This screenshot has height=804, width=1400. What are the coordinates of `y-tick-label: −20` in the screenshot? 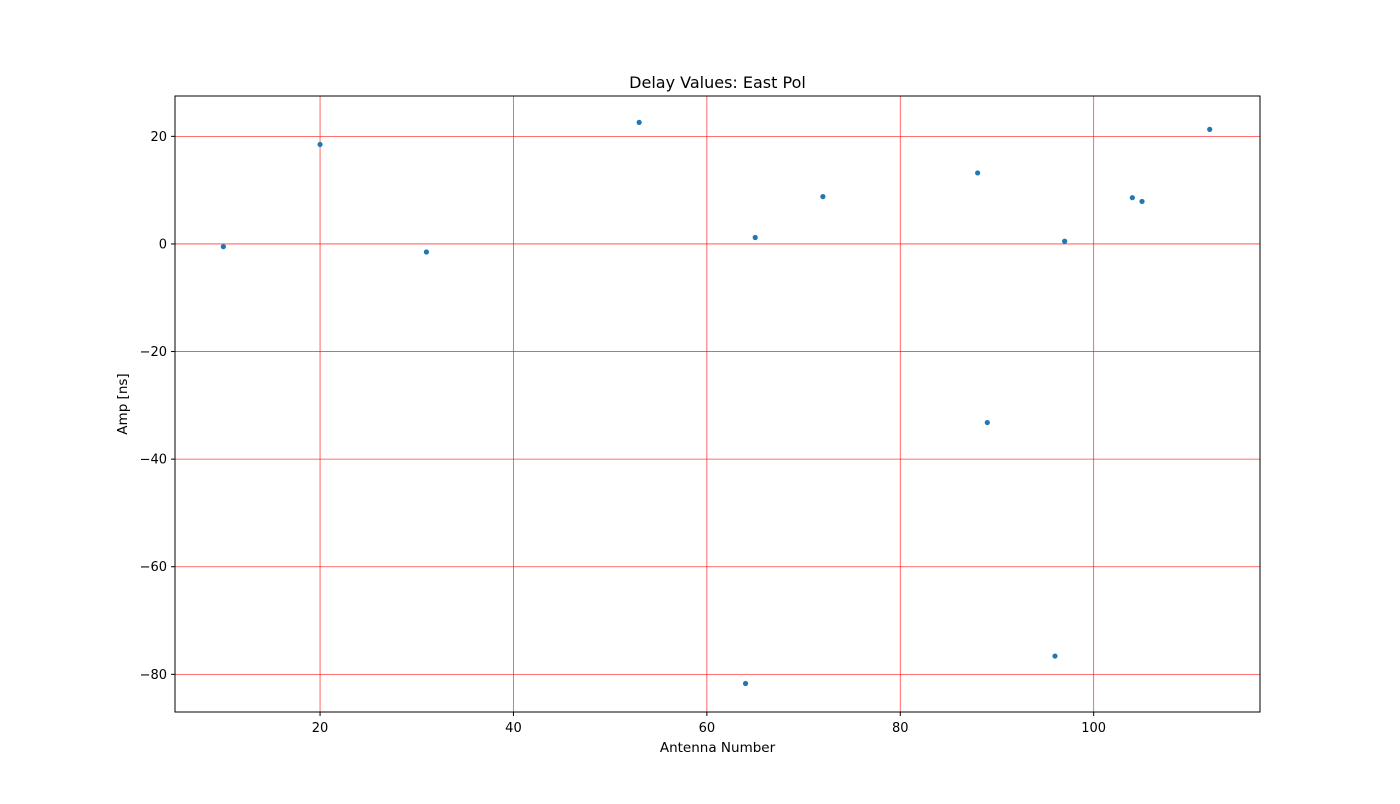 It's located at (153, 352).